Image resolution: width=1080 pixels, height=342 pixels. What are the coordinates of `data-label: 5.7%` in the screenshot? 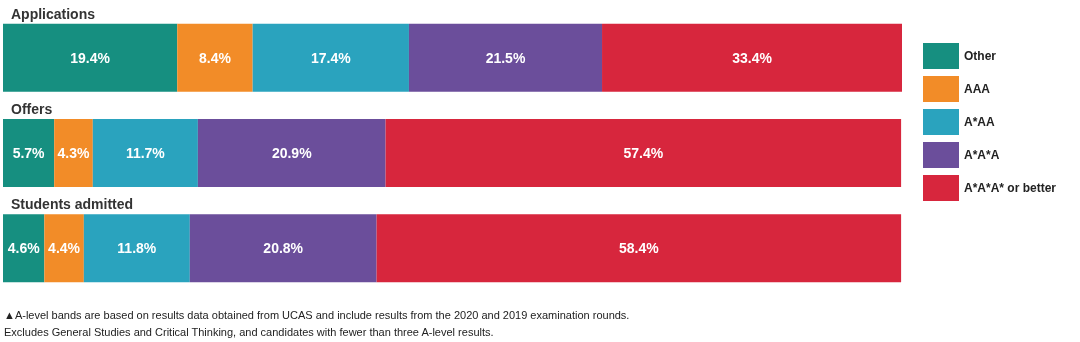 It's located at (29, 153).